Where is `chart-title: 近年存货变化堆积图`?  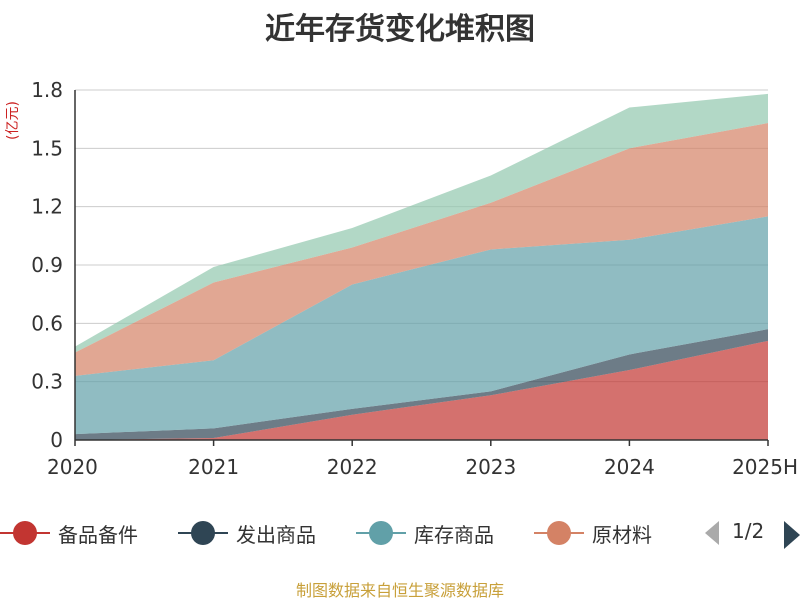 chart-title: 近年存货变化堆积图 is located at coordinates (400, 29).